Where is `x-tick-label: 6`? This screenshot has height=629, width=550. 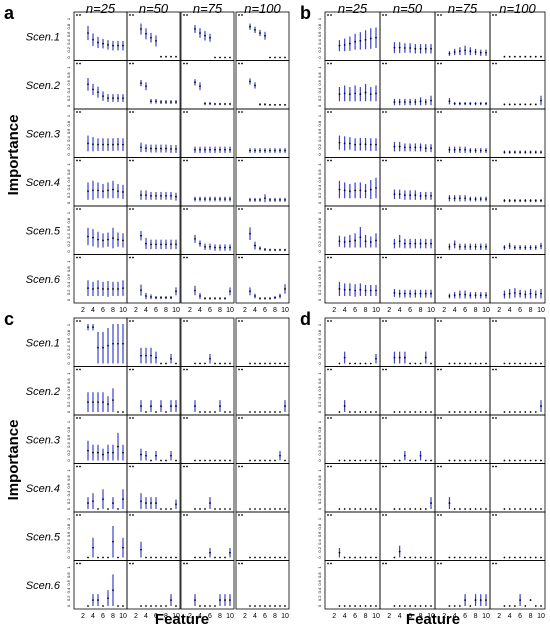 x-tick-label: 6 is located at coordinates (156, 616).